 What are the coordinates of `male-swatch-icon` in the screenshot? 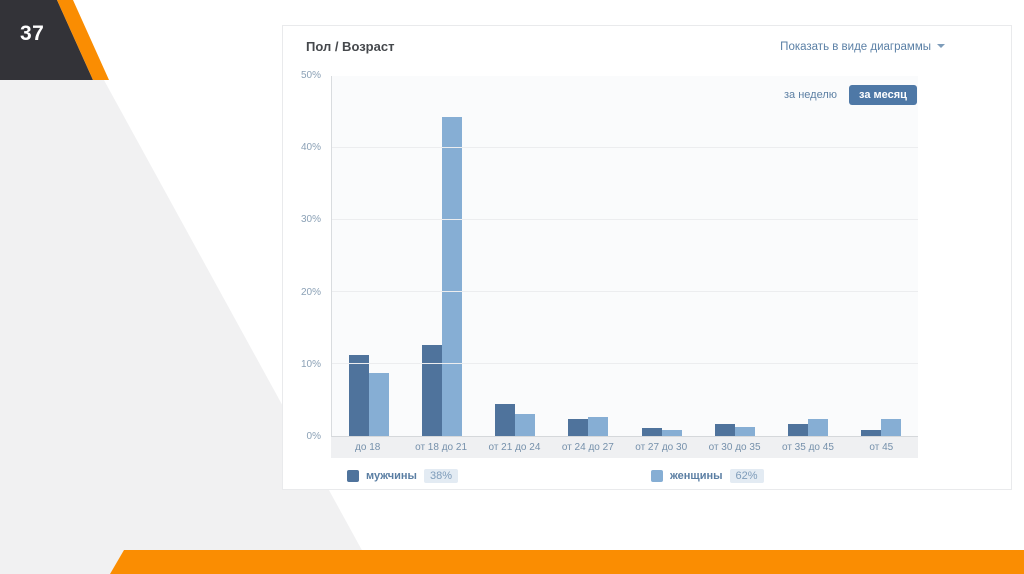 It's located at (353, 476).